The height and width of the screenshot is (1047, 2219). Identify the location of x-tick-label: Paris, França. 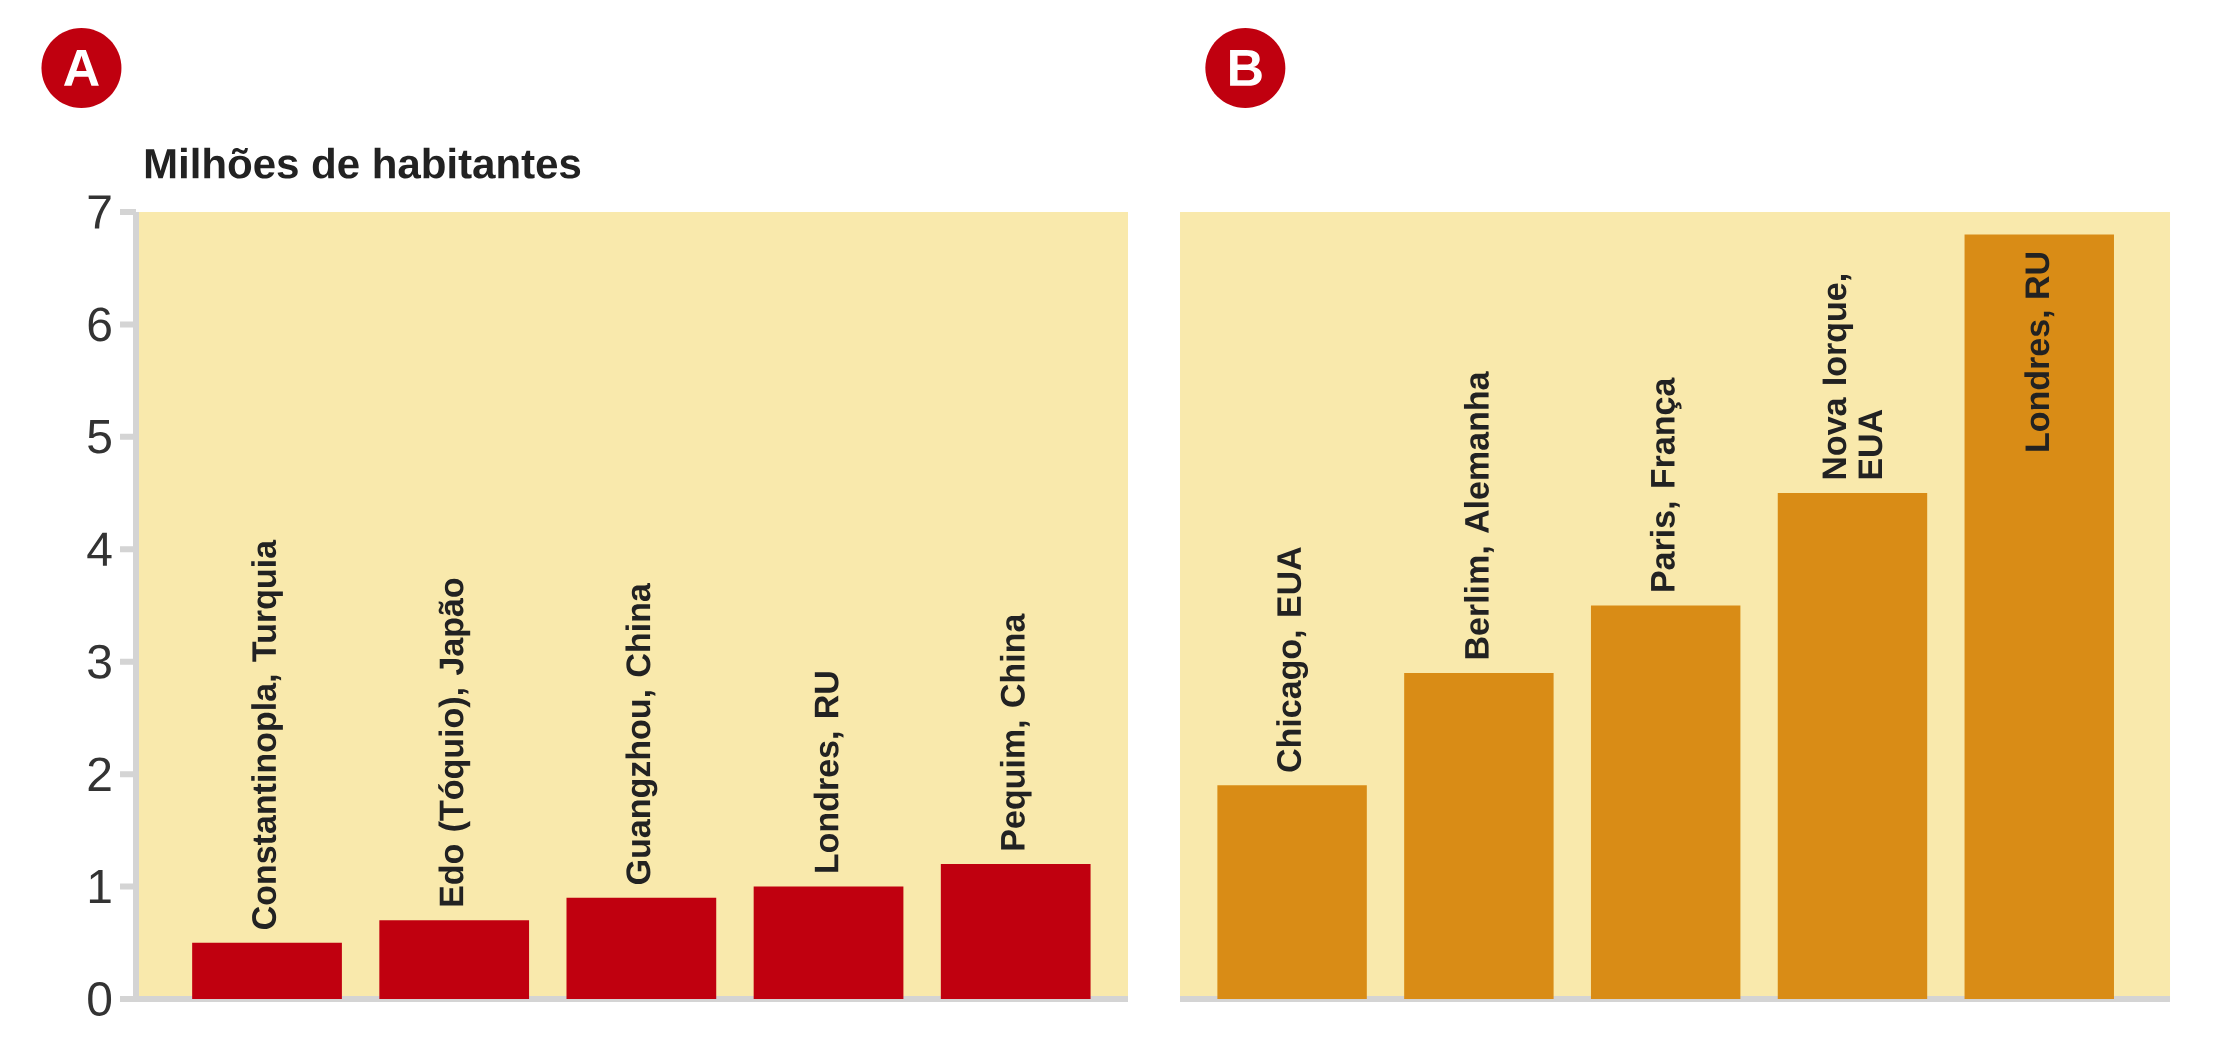
(1665, 484).